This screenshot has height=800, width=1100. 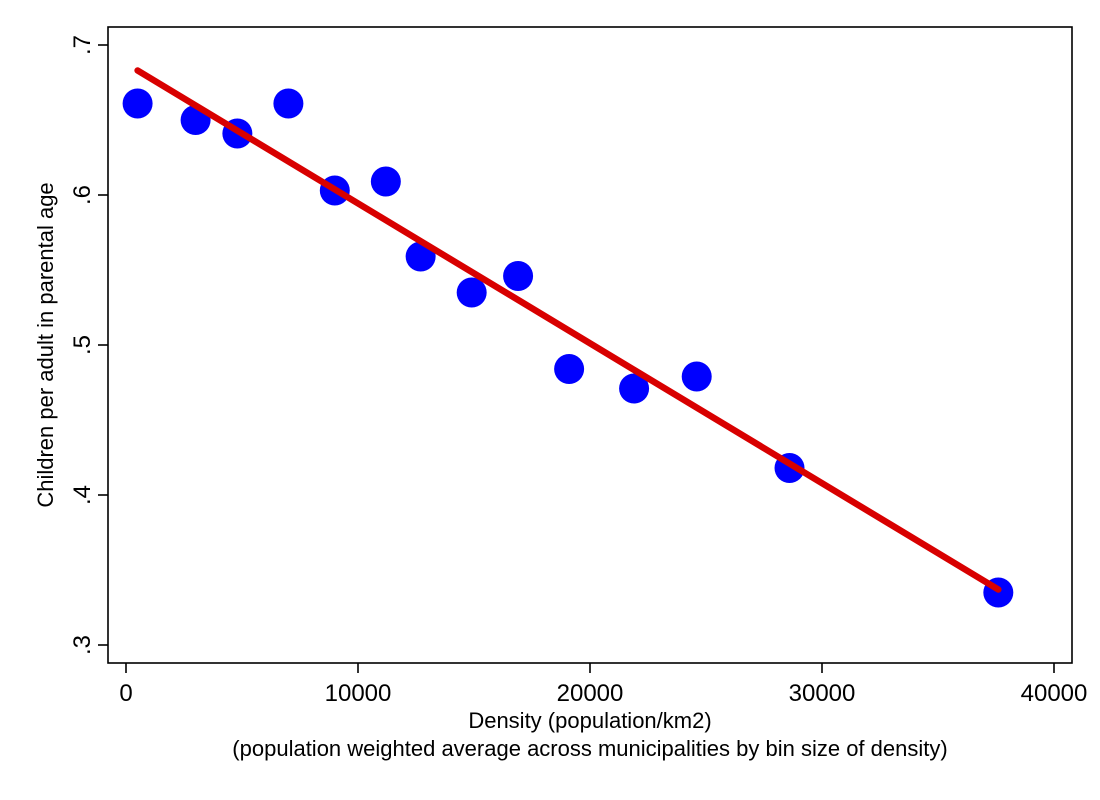 What do you see at coordinates (45, 344) in the screenshot?
I see `y-axis-title: Children per adult in parental age` at bounding box center [45, 344].